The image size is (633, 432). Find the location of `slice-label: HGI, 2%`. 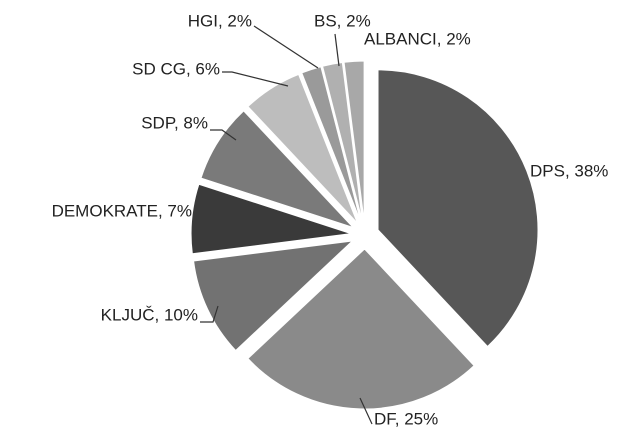

slice-label: HGI, 2% is located at coordinates (220, 20).